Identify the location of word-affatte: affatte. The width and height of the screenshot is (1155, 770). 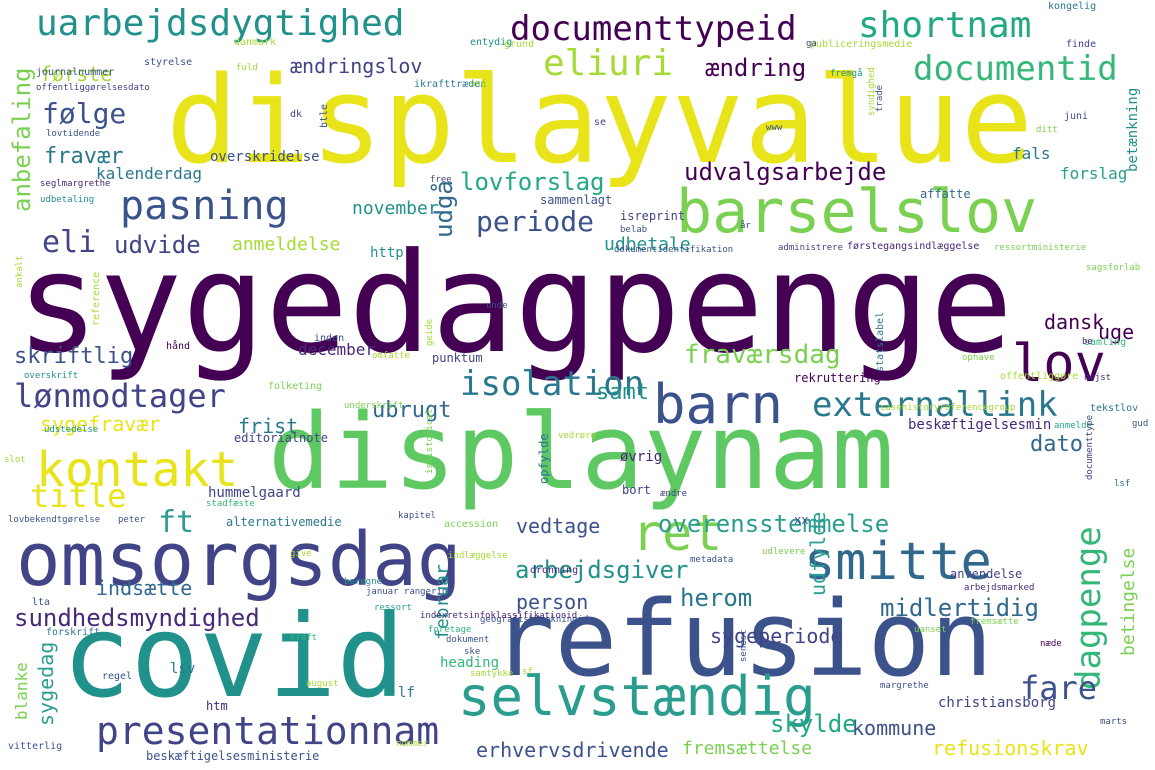
(945, 194).